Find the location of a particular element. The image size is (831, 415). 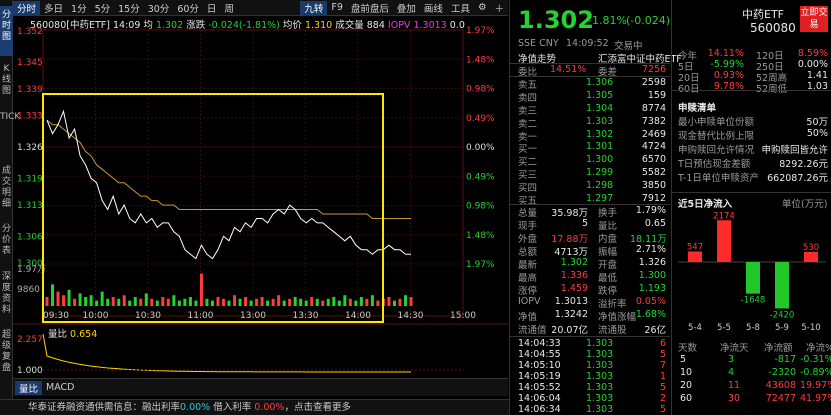

period-30min: 30分 is located at coordinates (158, 9).